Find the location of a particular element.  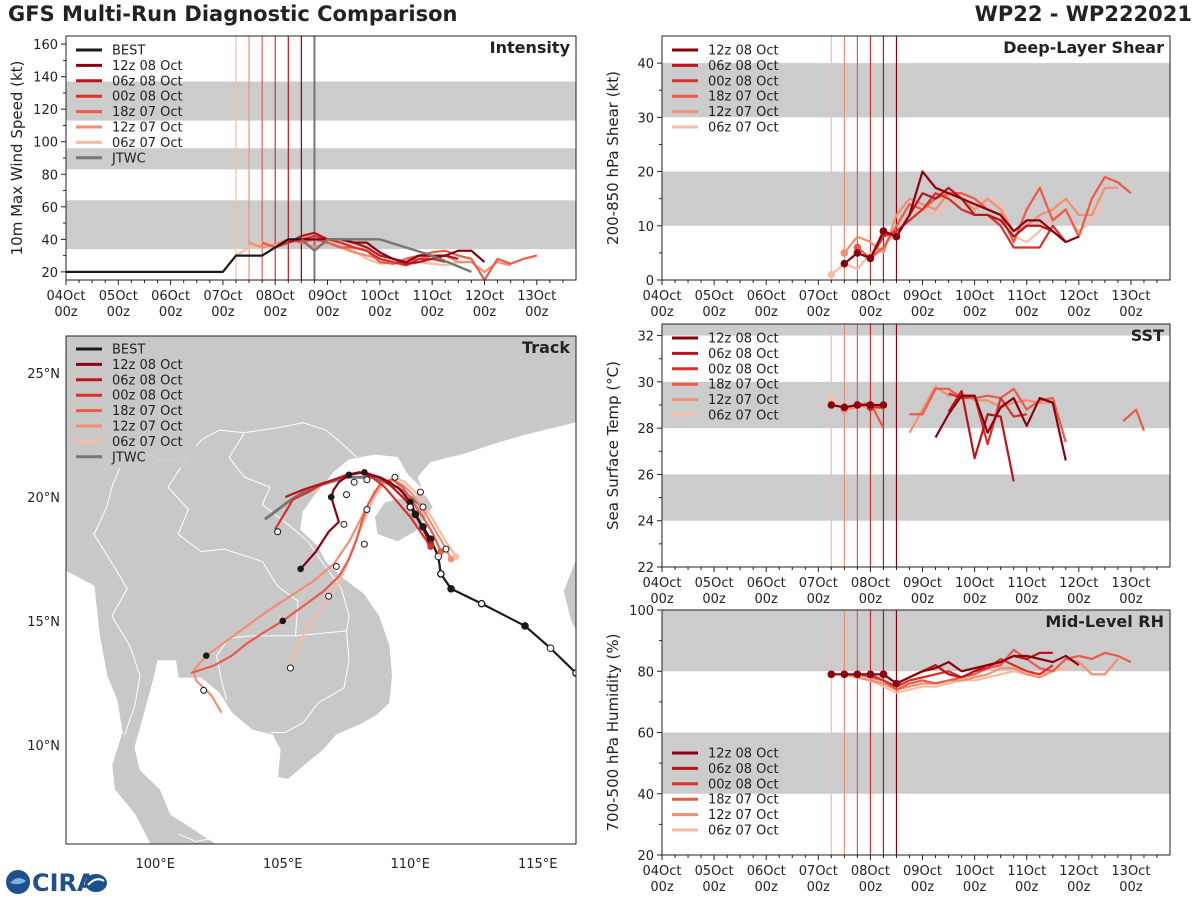

y-axis-label: 700-500 hPa Humidity (%) is located at coordinates (613, 732).